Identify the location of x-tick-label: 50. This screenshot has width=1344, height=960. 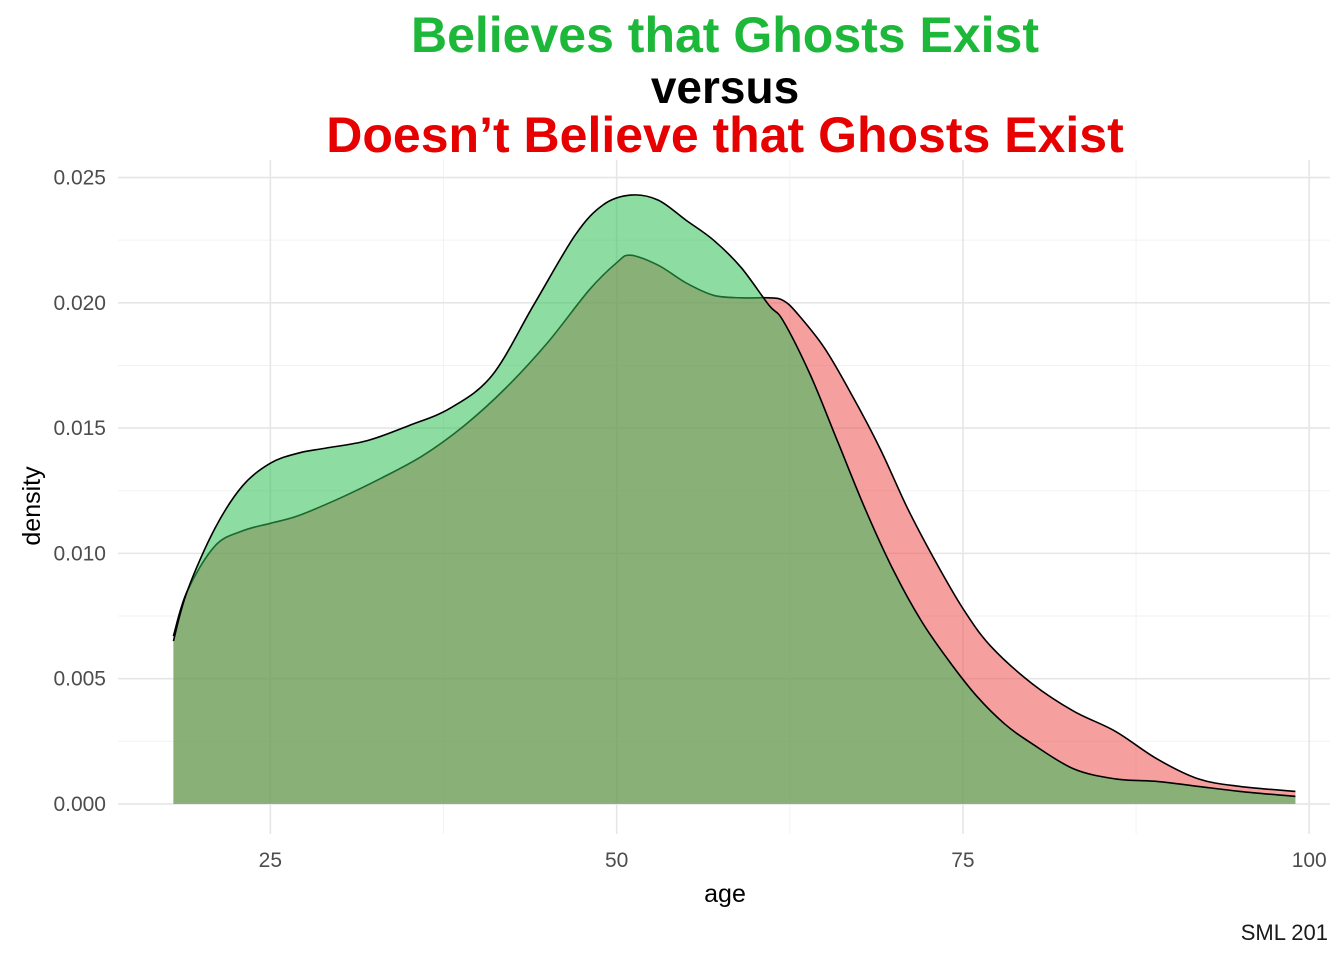
(616, 860).